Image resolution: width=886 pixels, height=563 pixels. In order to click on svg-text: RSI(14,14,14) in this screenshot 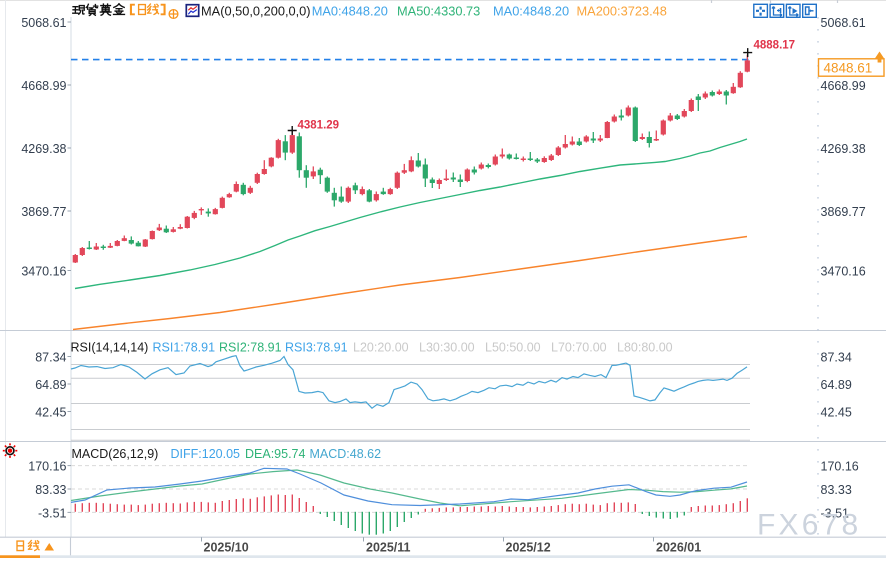, I will do `click(110, 348)`.